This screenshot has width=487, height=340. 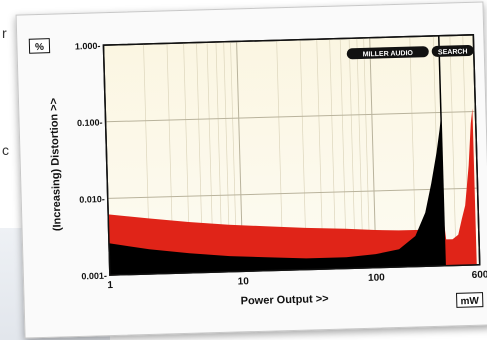 What do you see at coordinates (479, 274) in the screenshot?
I see `x-tick-label: 600` at bounding box center [479, 274].